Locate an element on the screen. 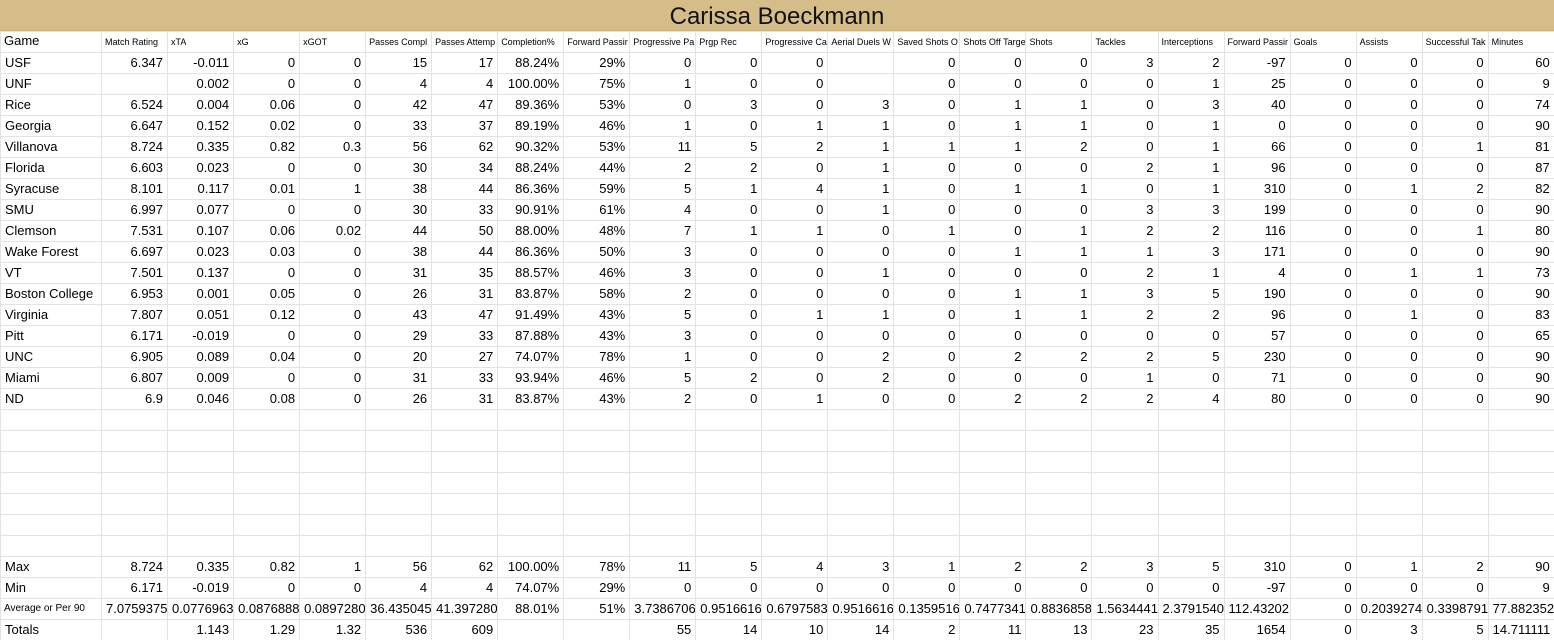 The width and height of the screenshot is (1554, 640). cell: 0.06 is located at coordinates (267, 105).